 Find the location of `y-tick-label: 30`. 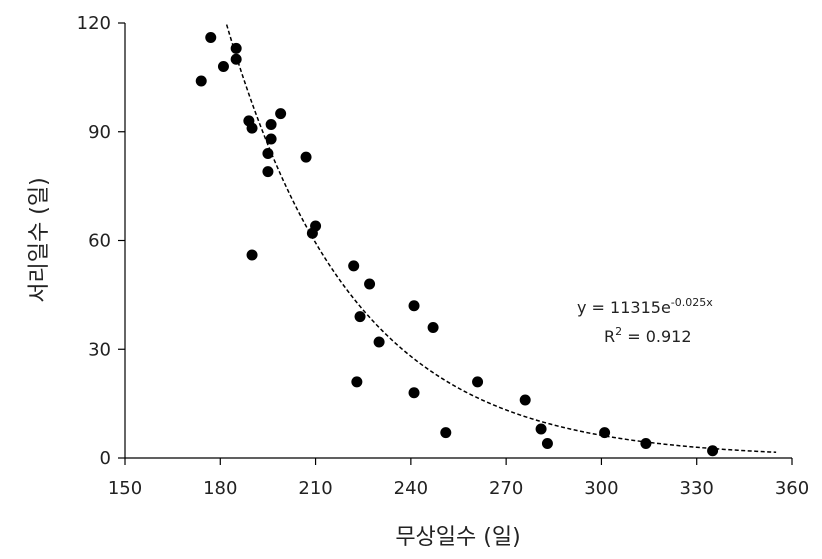

y-tick-label: 30 is located at coordinates (99, 349).